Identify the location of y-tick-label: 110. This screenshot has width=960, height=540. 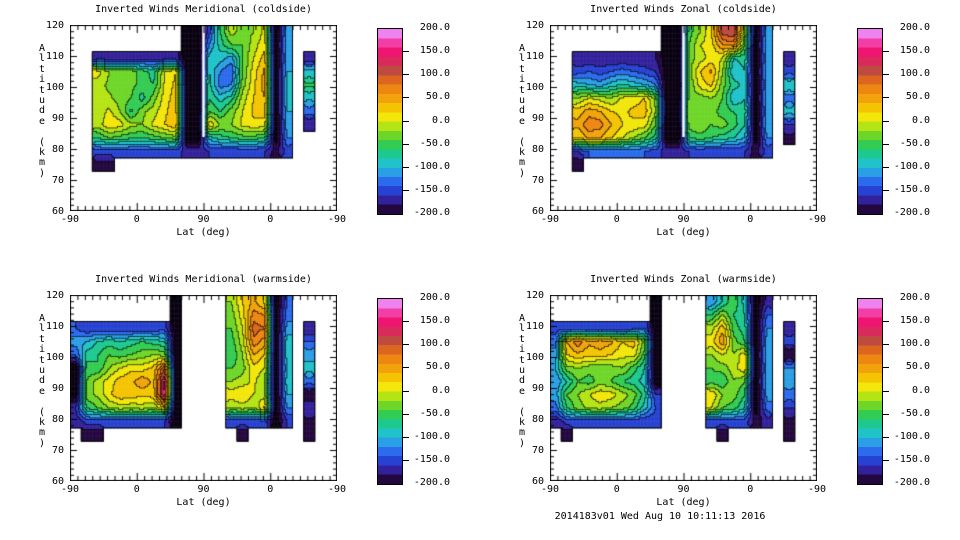
(534, 326).